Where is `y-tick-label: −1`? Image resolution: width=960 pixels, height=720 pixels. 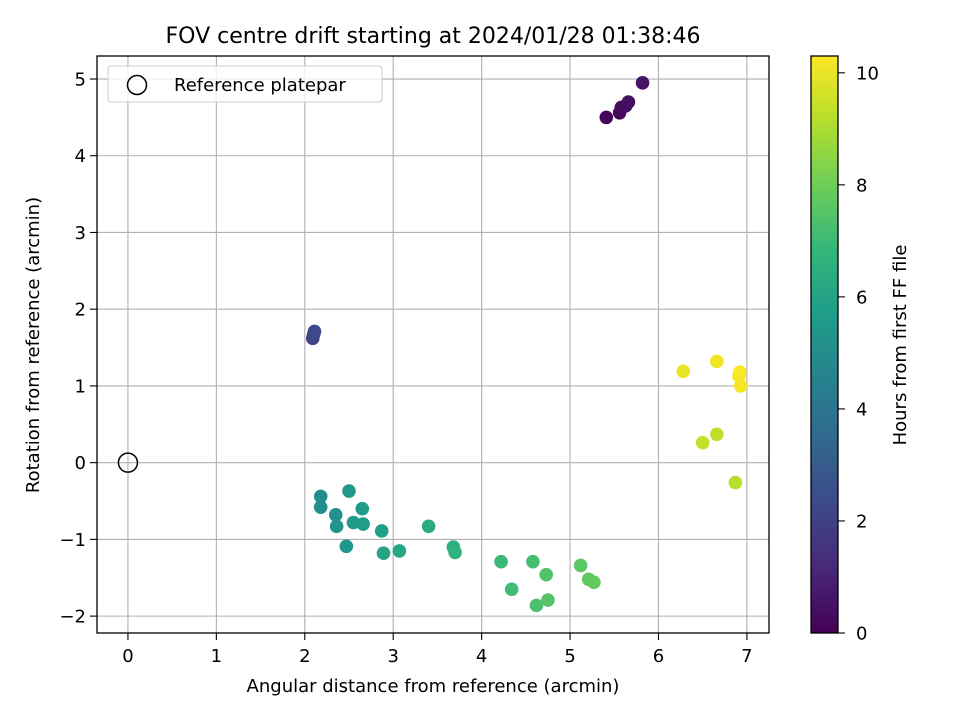 y-tick-label: −1 is located at coordinates (72, 540).